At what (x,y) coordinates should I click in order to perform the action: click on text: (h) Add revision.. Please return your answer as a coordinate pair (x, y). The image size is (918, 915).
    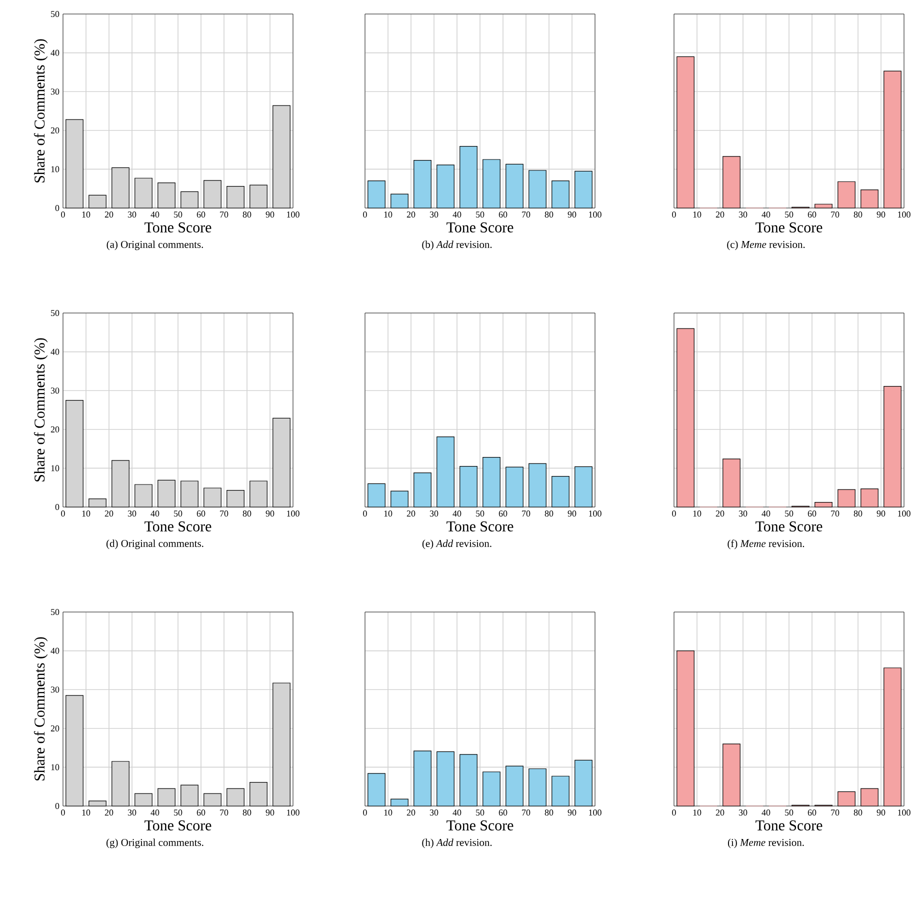
    Looking at the image, I should click on (457, 843).